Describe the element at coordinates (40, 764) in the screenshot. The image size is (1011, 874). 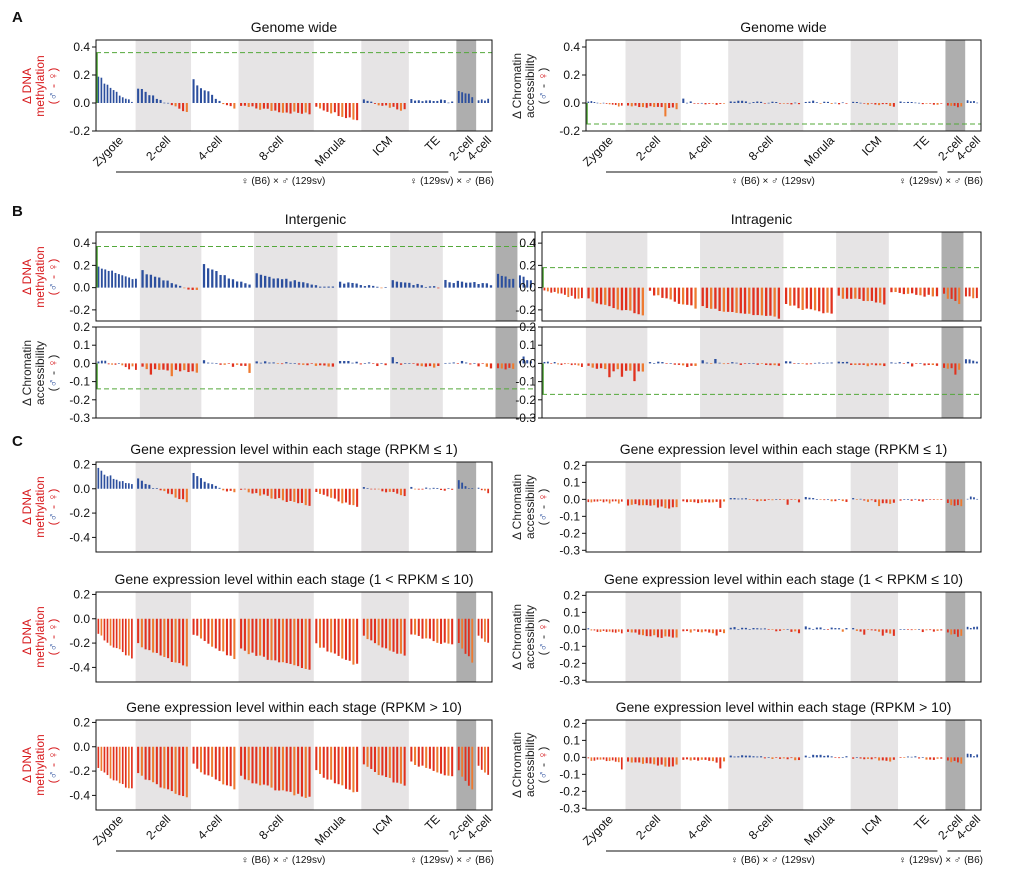
I see `ylabel-C3-left: Δ DNA methylation (♂ - ♀)` at that location.